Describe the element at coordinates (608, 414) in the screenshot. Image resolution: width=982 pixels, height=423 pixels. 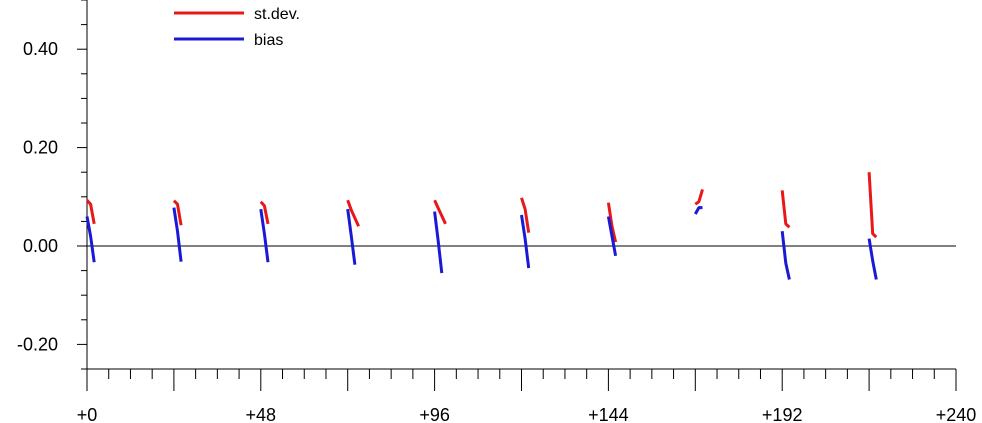
I see `x-tick-label: +144` at that location.